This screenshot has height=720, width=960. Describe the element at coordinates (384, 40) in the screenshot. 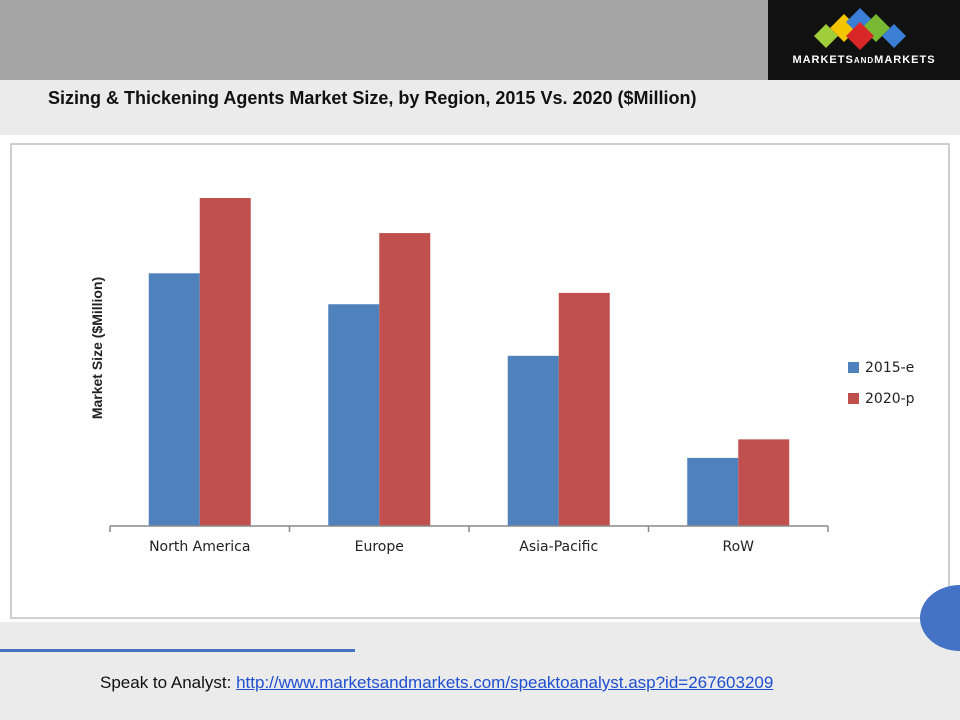

I see `header-band` at that location.